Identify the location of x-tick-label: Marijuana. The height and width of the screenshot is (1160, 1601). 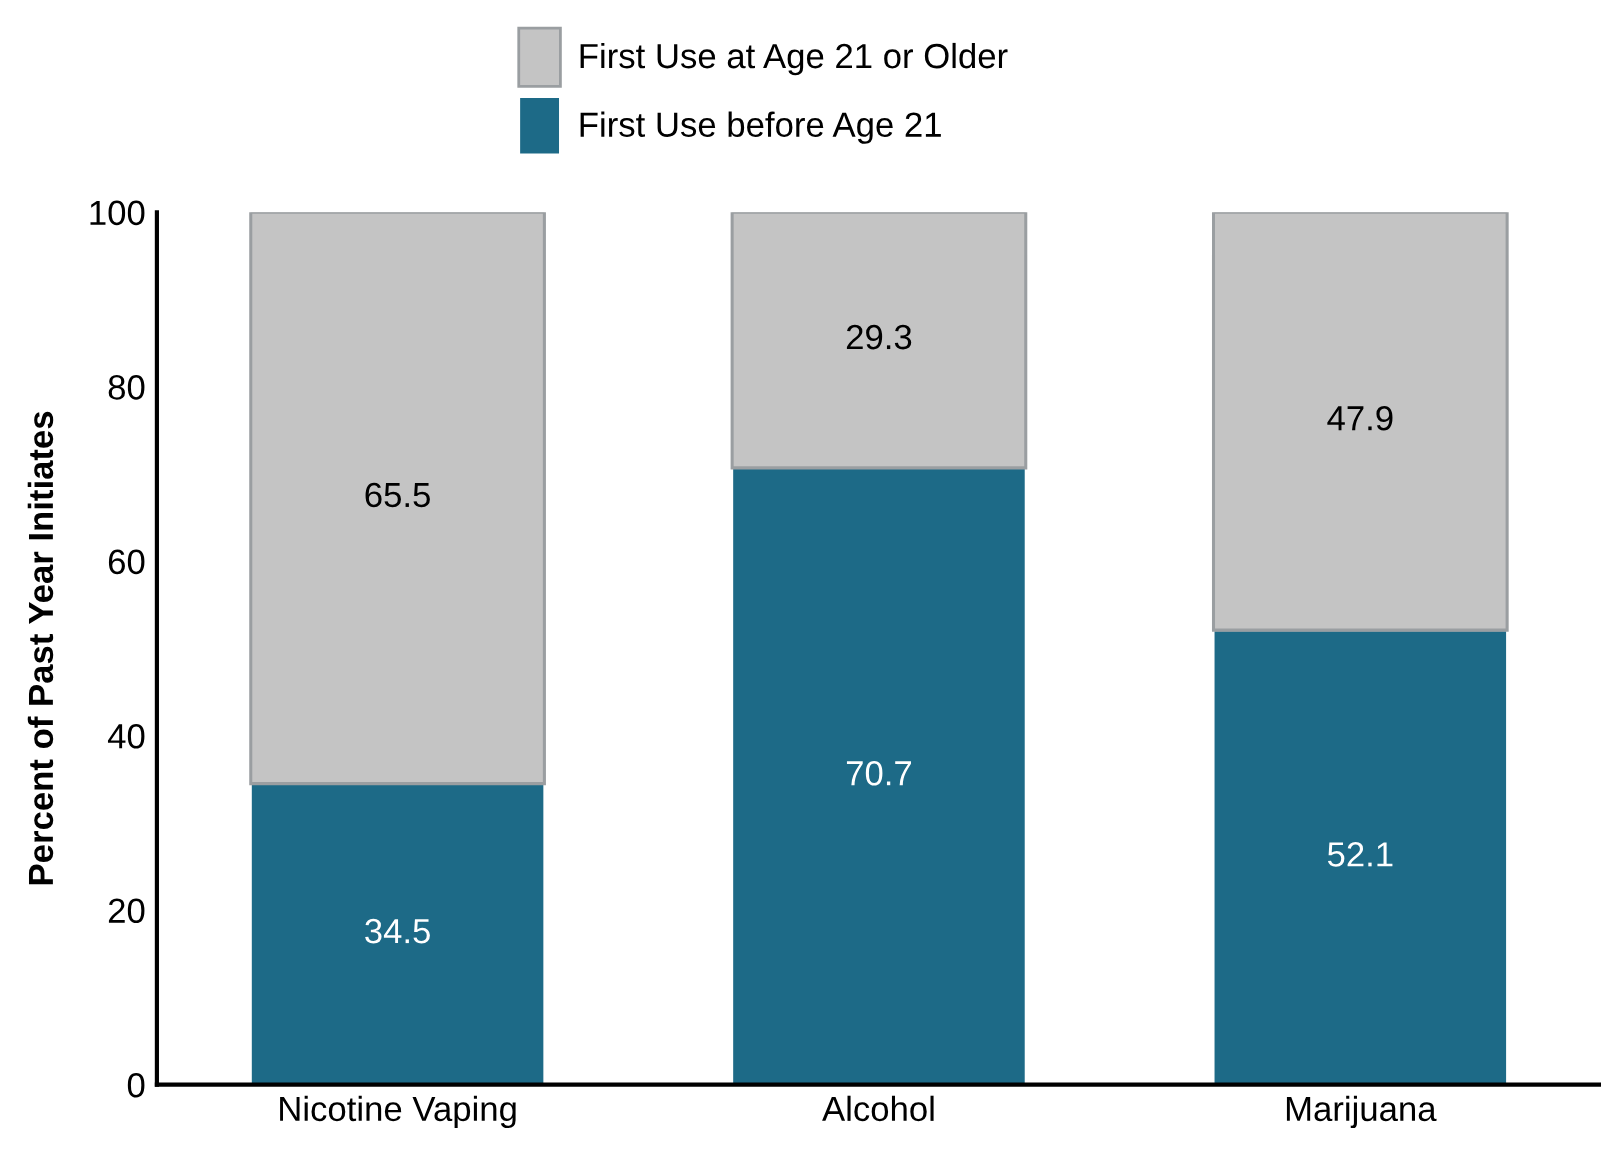
(1361, 1112).